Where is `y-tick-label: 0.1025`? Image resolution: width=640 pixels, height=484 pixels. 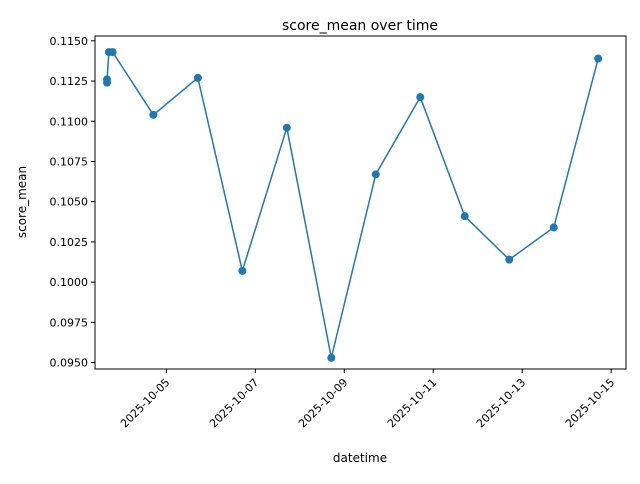
y-tick-label: 0.1025 is located at coordinates (69, 242).